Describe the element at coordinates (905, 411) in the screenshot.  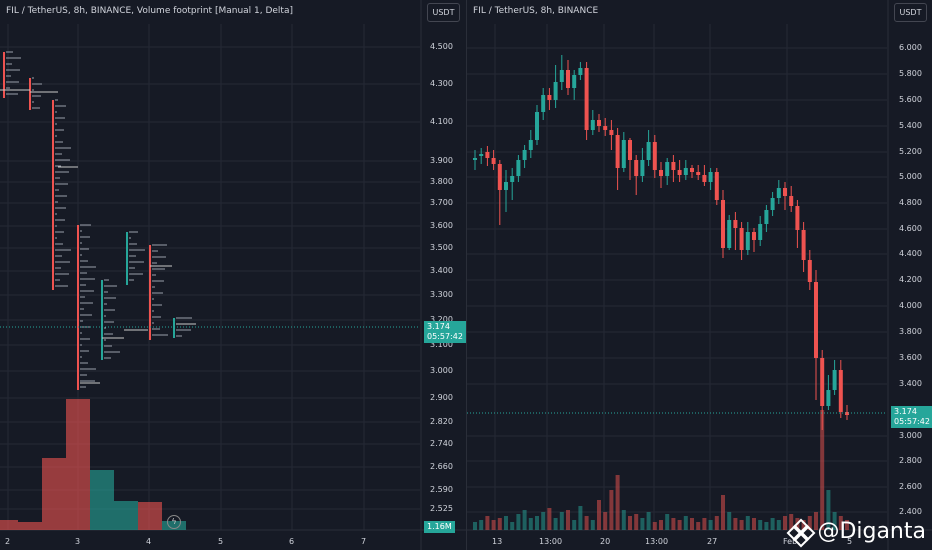
I see `right-last-price: 3.174` at that location.